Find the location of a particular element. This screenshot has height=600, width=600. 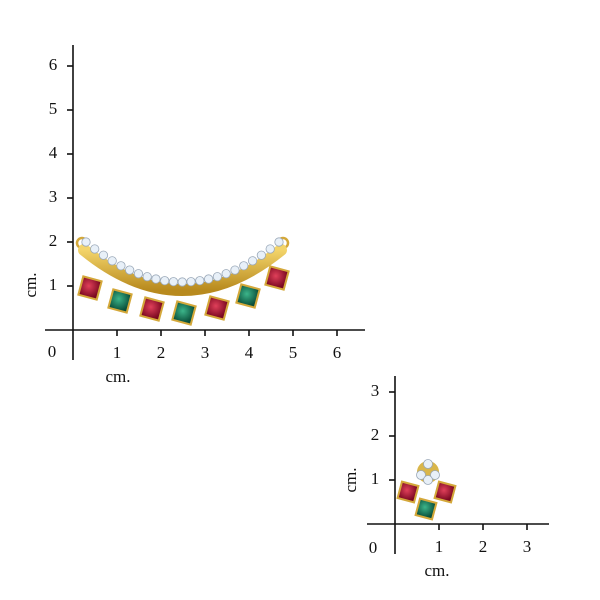

pendant-image is located at coordinates (182, 281).